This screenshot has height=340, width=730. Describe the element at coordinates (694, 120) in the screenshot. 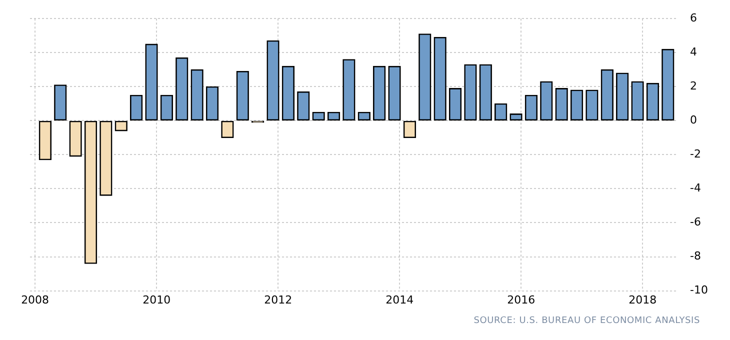

I see `y-tick-label: 0` at that location.